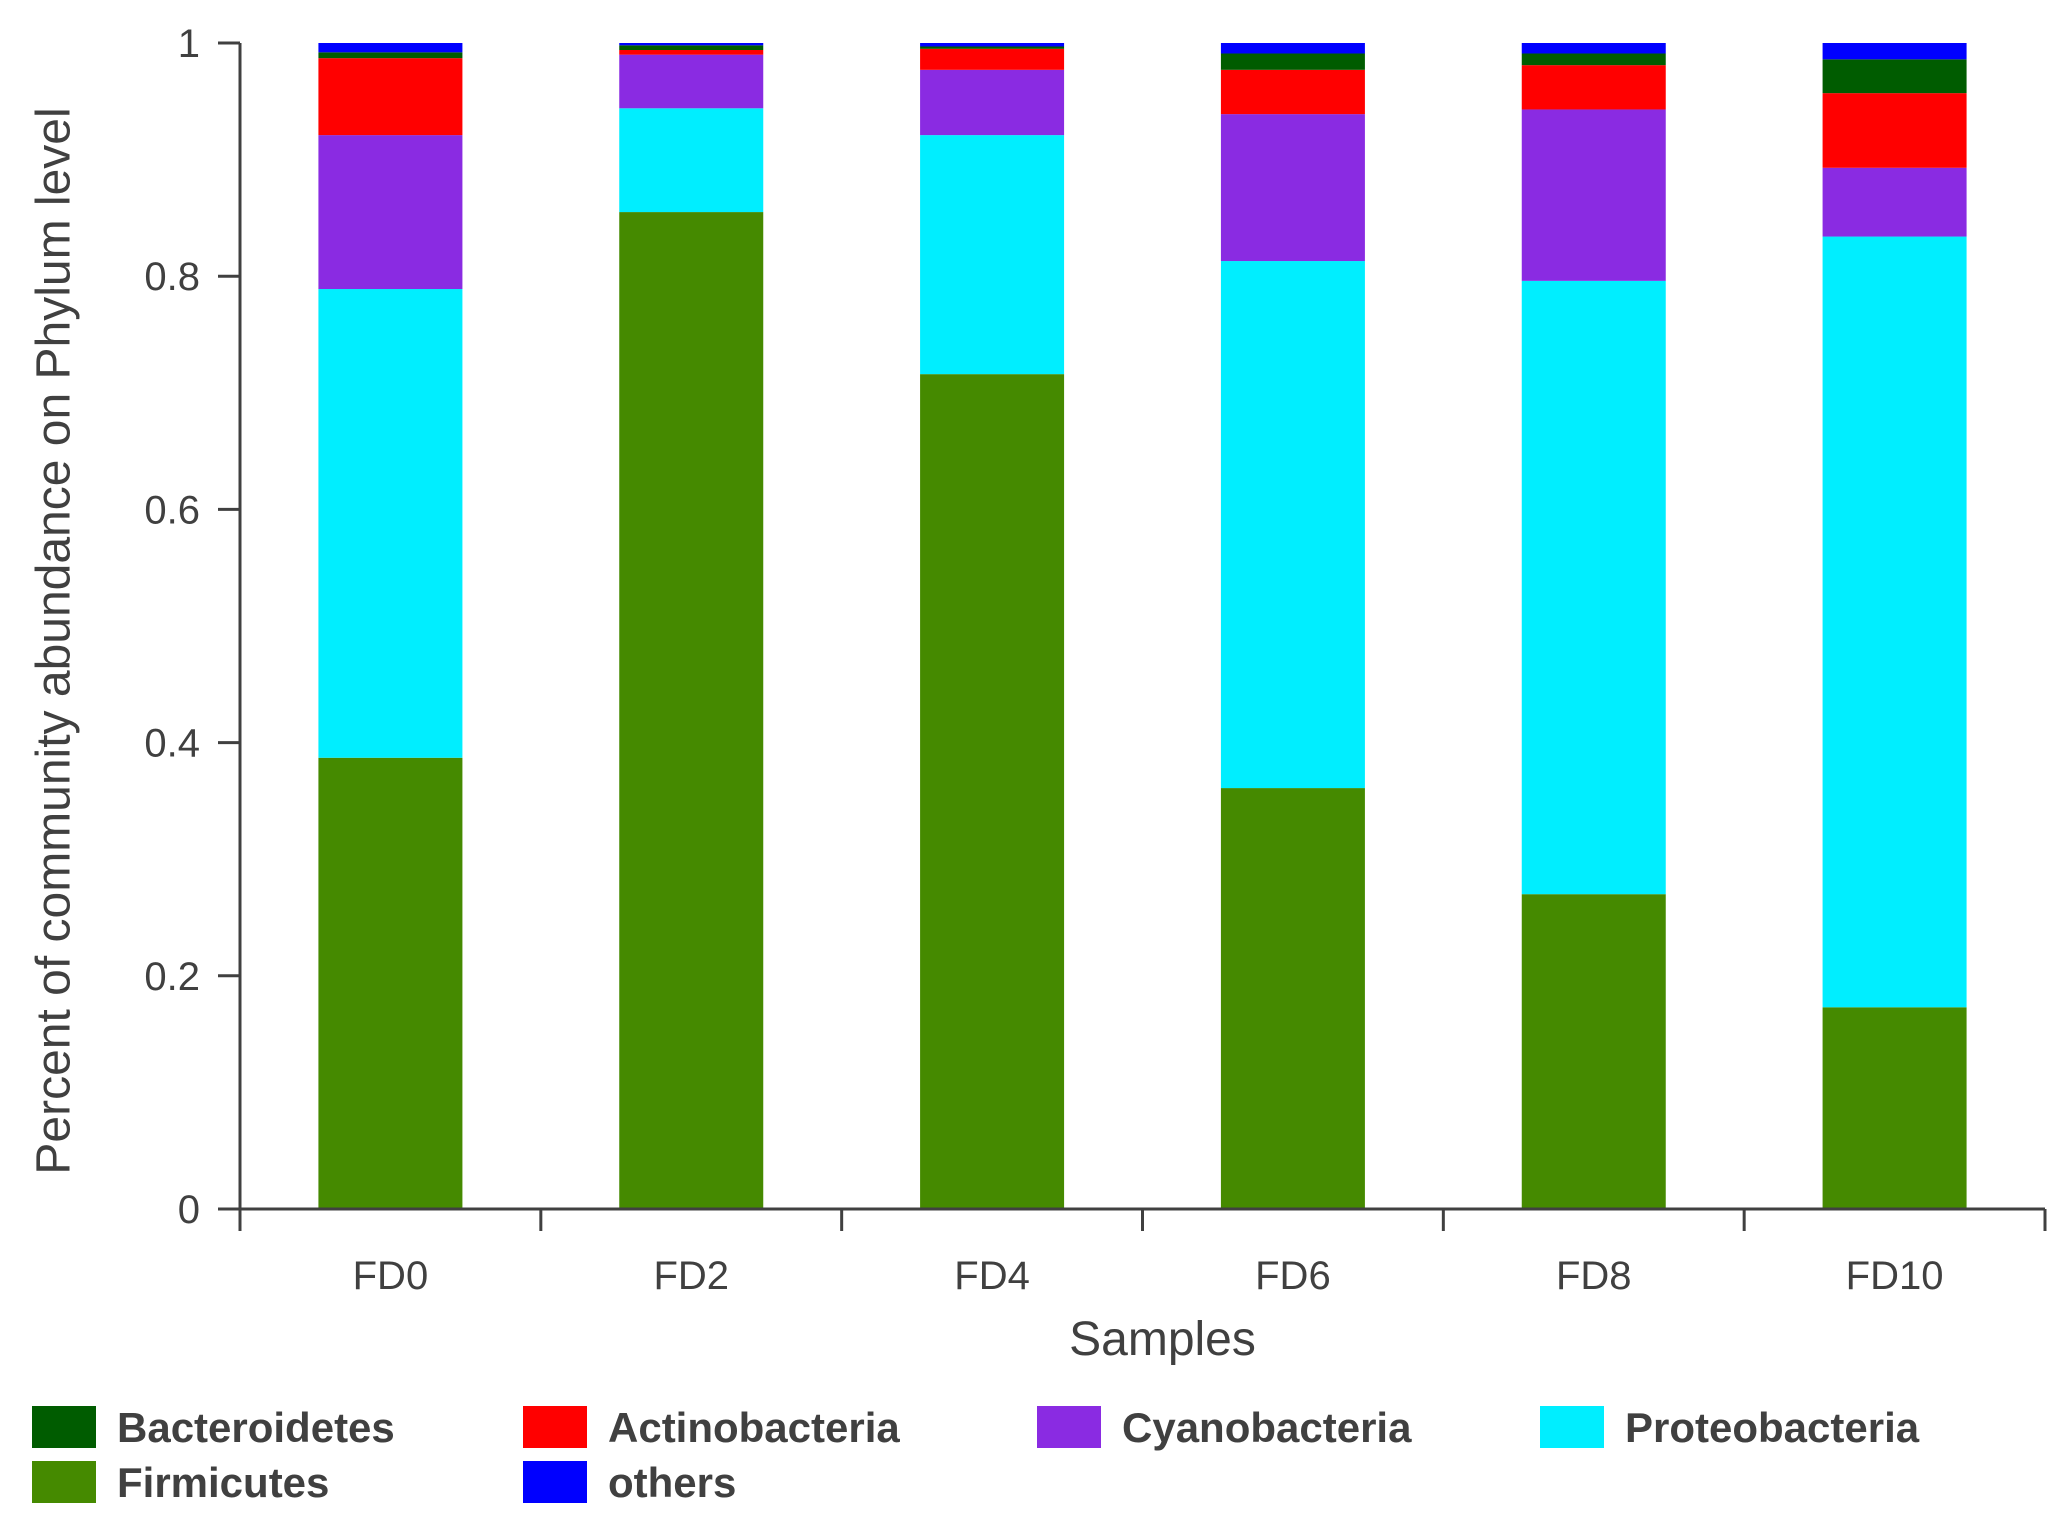 This screenshot has height=1539, width=2065. I want to click on bar-stack-fd6, so click(1292, 626).